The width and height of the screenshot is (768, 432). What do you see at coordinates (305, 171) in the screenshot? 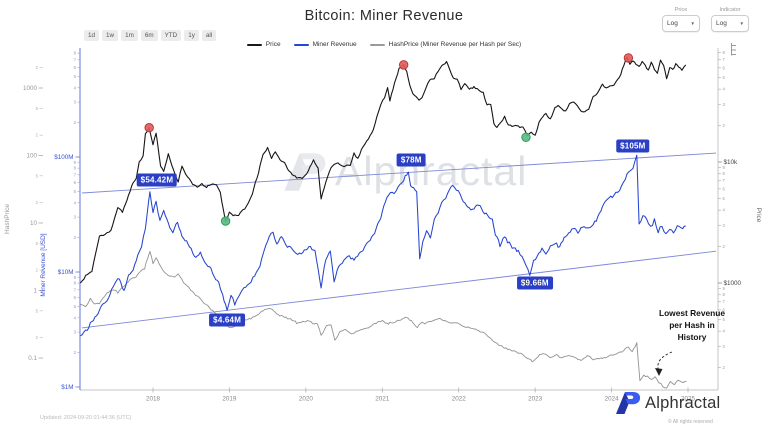
I see `alphractal-watermark-logo-icon` at bounding box center [305, 171].